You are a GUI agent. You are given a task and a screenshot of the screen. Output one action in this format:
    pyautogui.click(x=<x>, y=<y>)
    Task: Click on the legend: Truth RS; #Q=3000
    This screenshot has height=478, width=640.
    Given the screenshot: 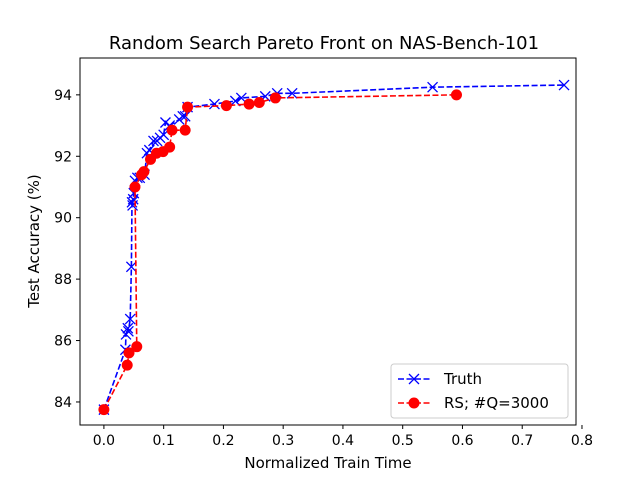 What is the action you would take?
    pyautogui.click(x=479, y=391)
    